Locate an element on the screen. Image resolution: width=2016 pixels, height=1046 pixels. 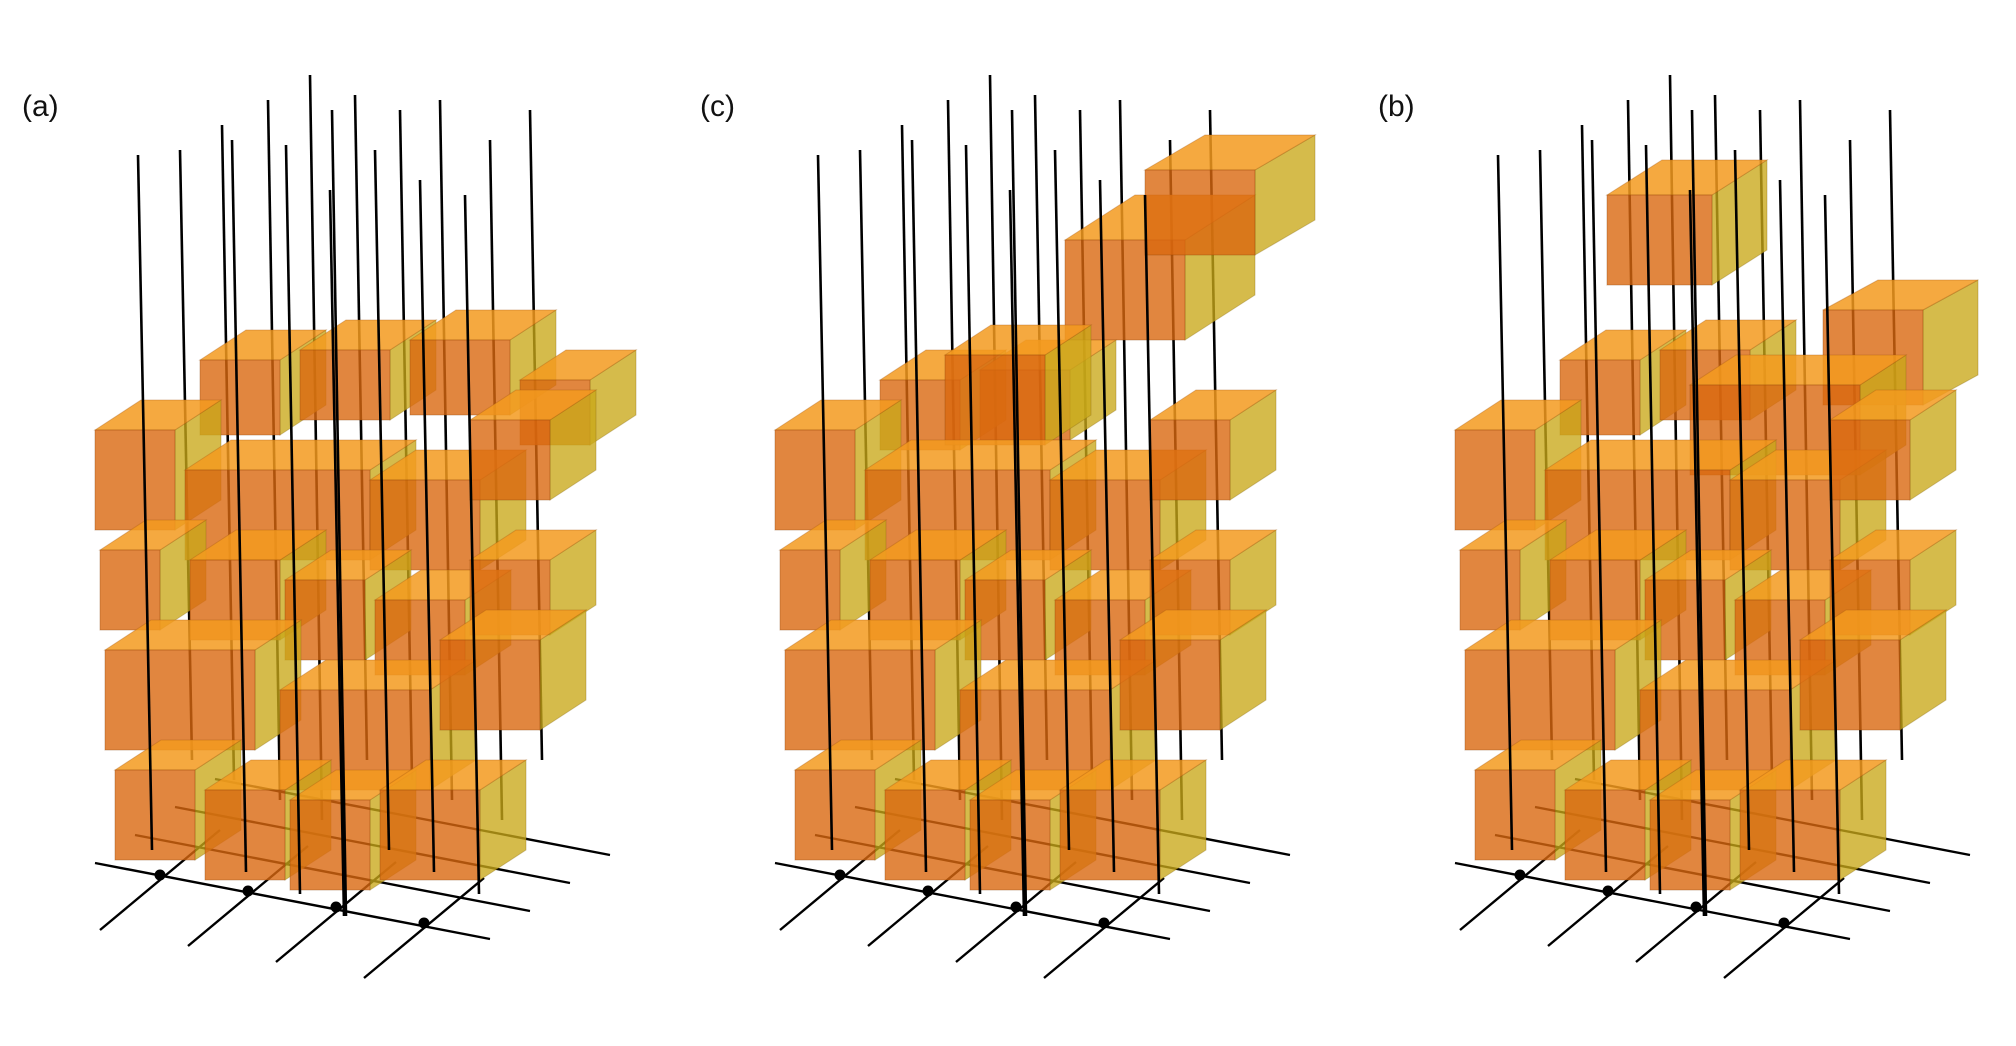
panel-b-label: (b) is located at coordinates (1396, 106).